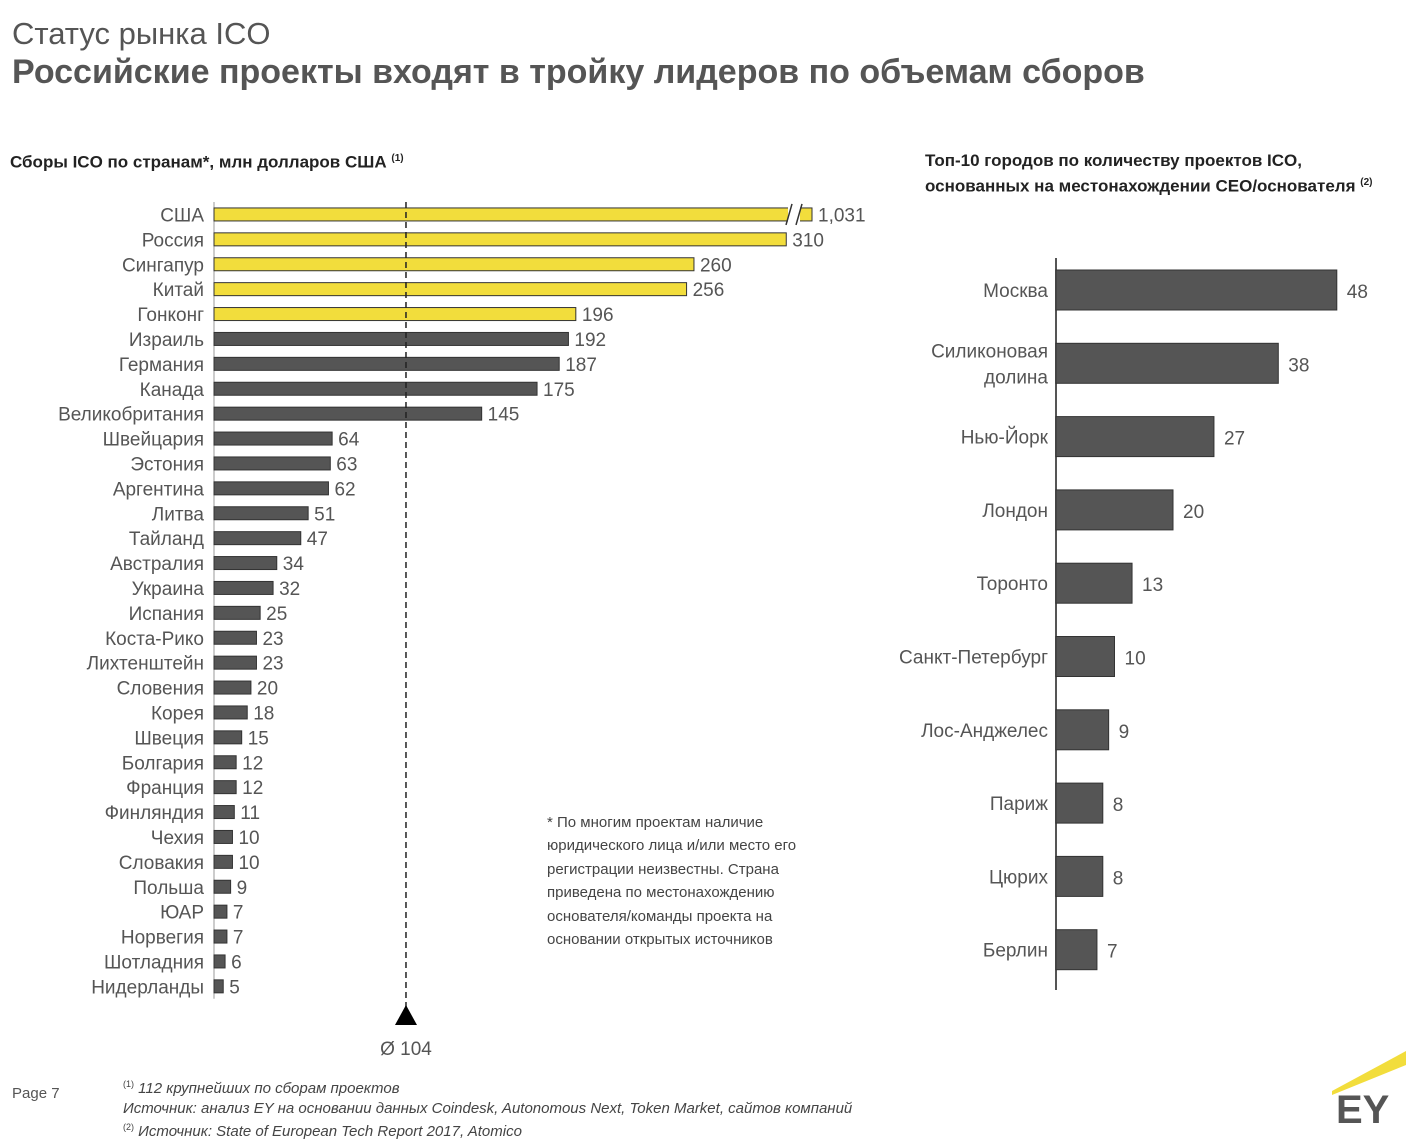  Describe the element at coordinates (170, 315) in the screenshot. I see `countries-category-label: Гонконг` at that location.